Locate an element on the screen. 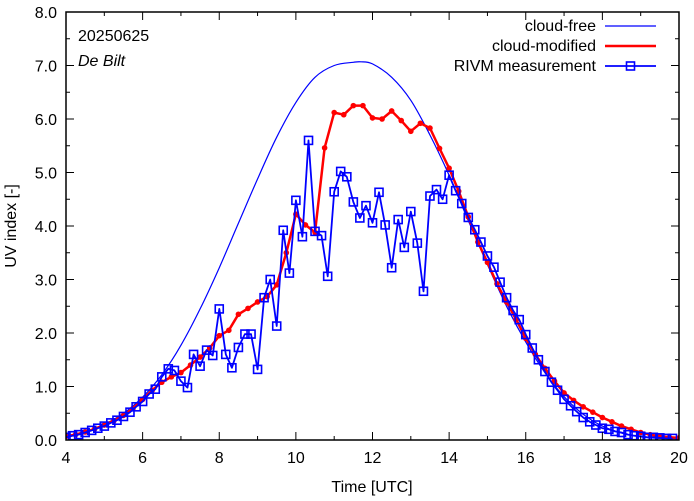  y-tick-label: 0.0 is located at coordinates (46, 441).